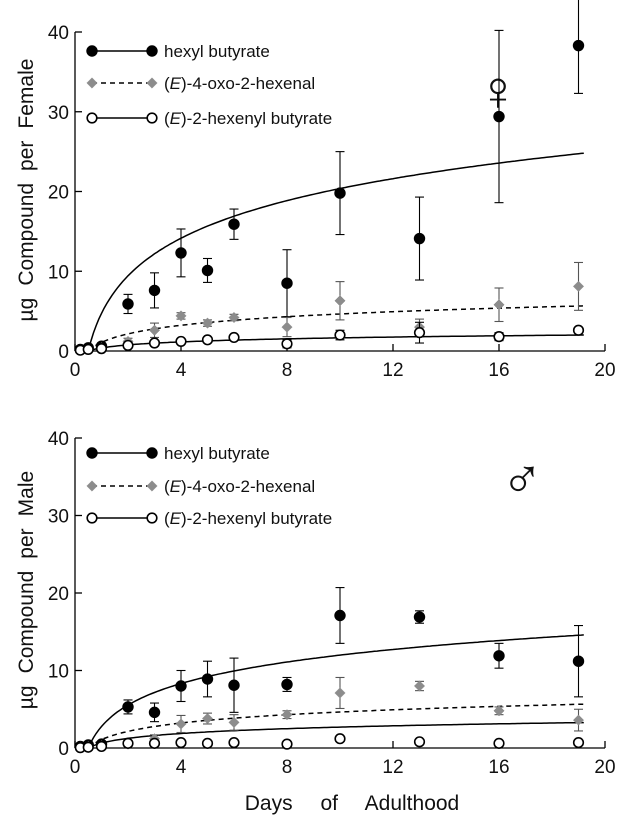  Describe the element at coordinates (58, 439) in the screenshot. I see `y-tick-label: 40` at that location.